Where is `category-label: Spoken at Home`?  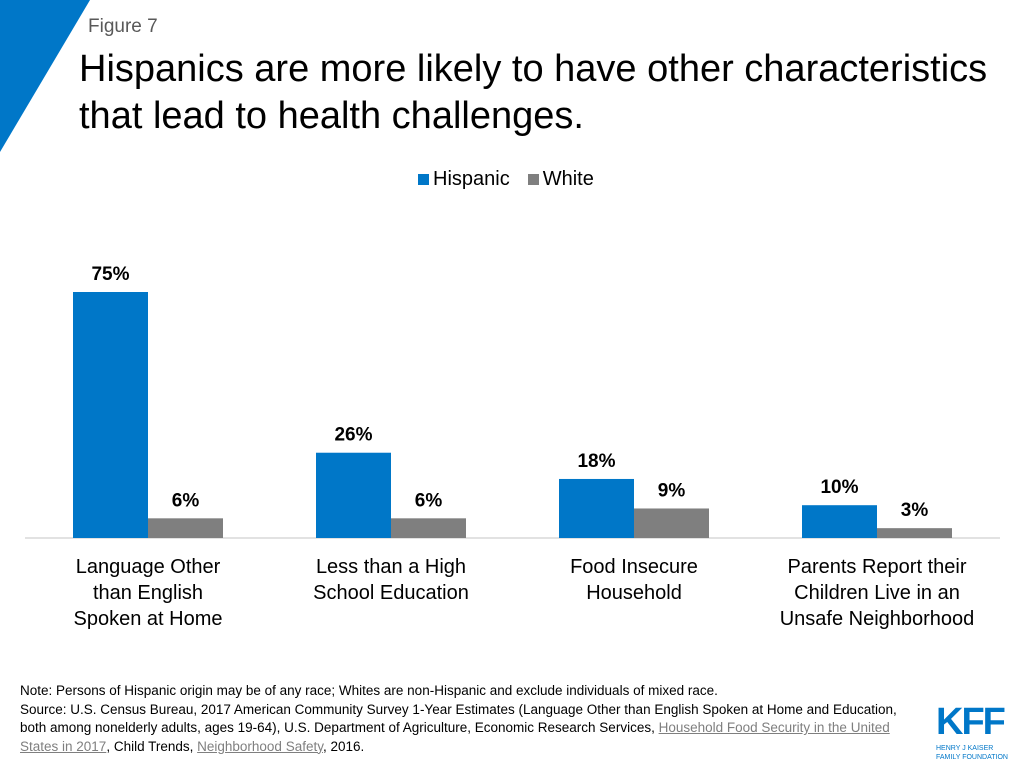
category-label: Spoken at Home is located at coordinates (148, 619).